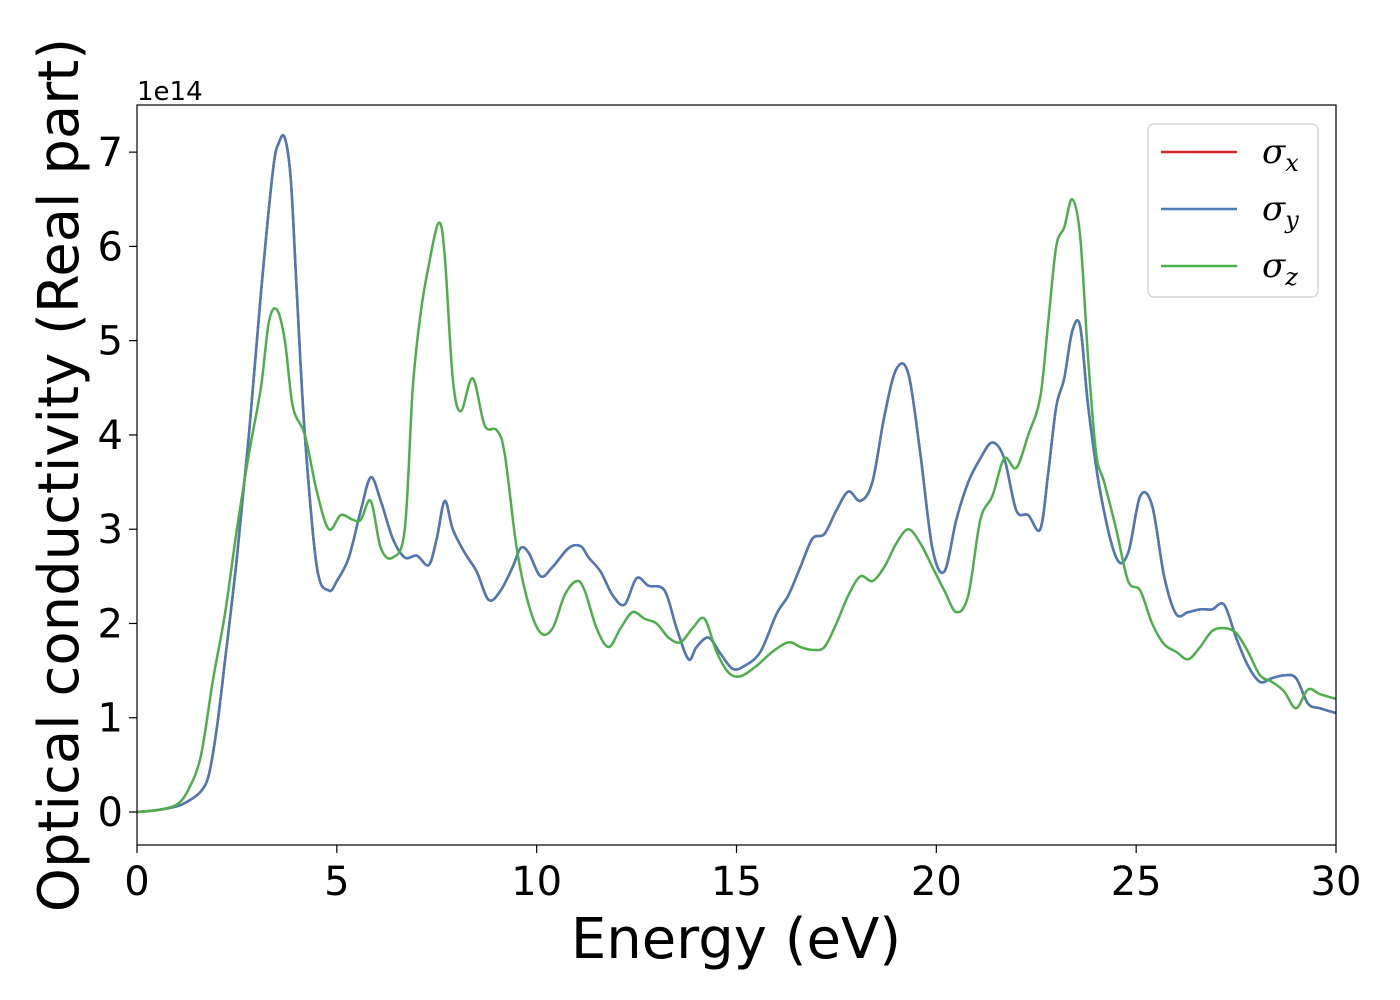 This screenshot has height=1000, width=1400. I want to click on y-tick-label: 2, so click(110, 624).